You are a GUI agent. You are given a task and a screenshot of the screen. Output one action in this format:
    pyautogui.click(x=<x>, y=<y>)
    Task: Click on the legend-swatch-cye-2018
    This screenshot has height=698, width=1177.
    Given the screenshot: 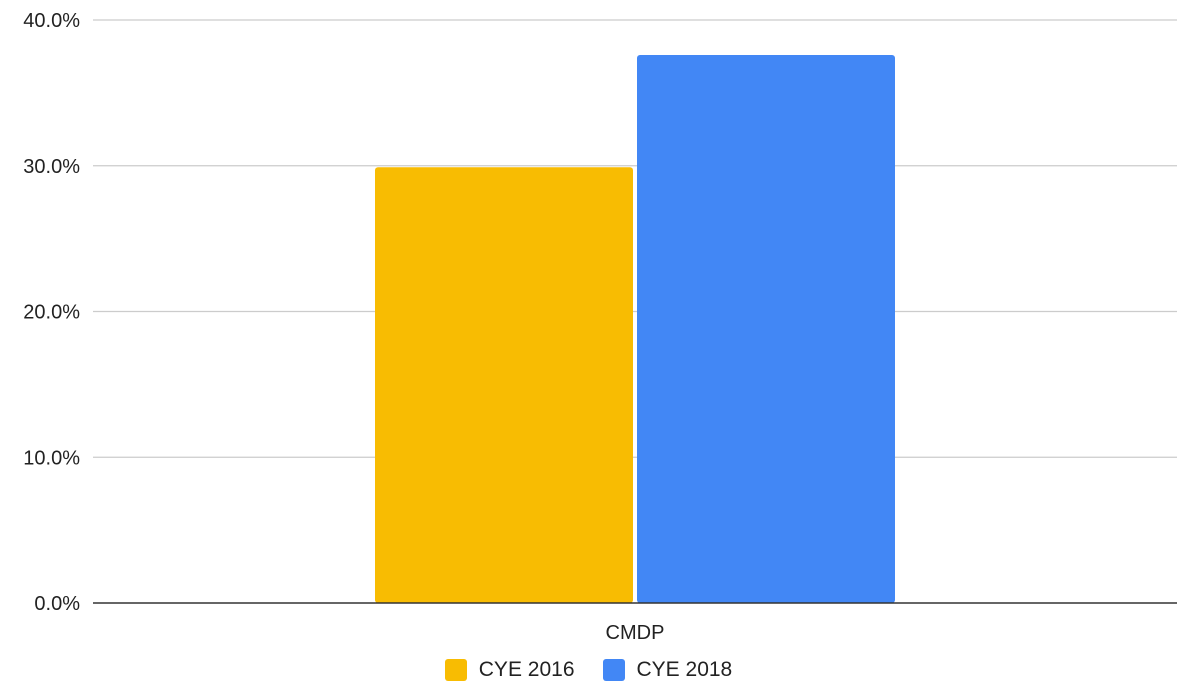 What is the action you would take?
    pyautogui.click(x=613, y=670)
    